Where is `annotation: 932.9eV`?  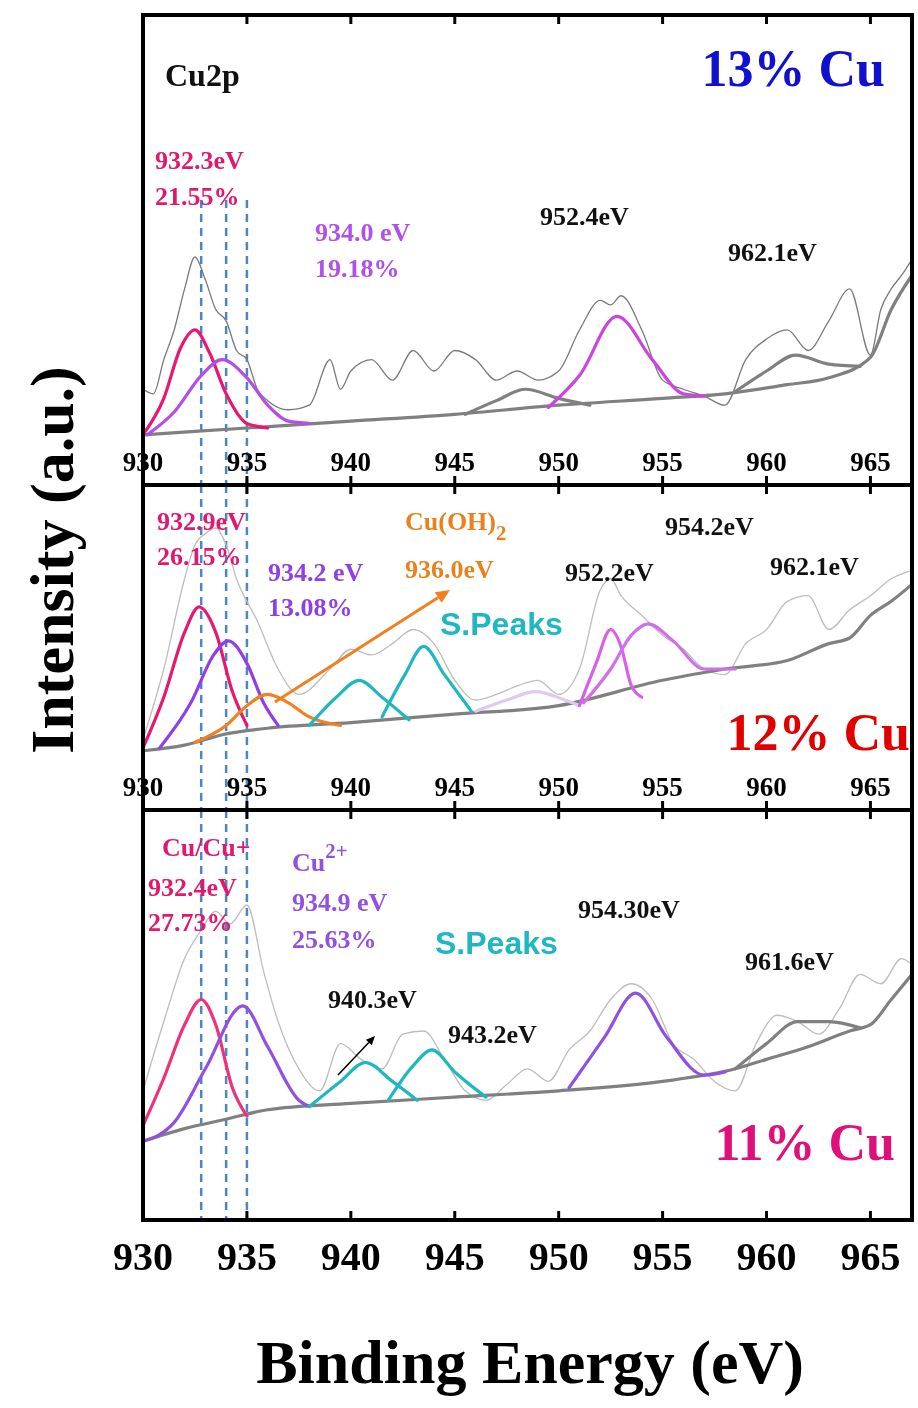 annotation: 932.9eV is located at coordinates (202, 521).